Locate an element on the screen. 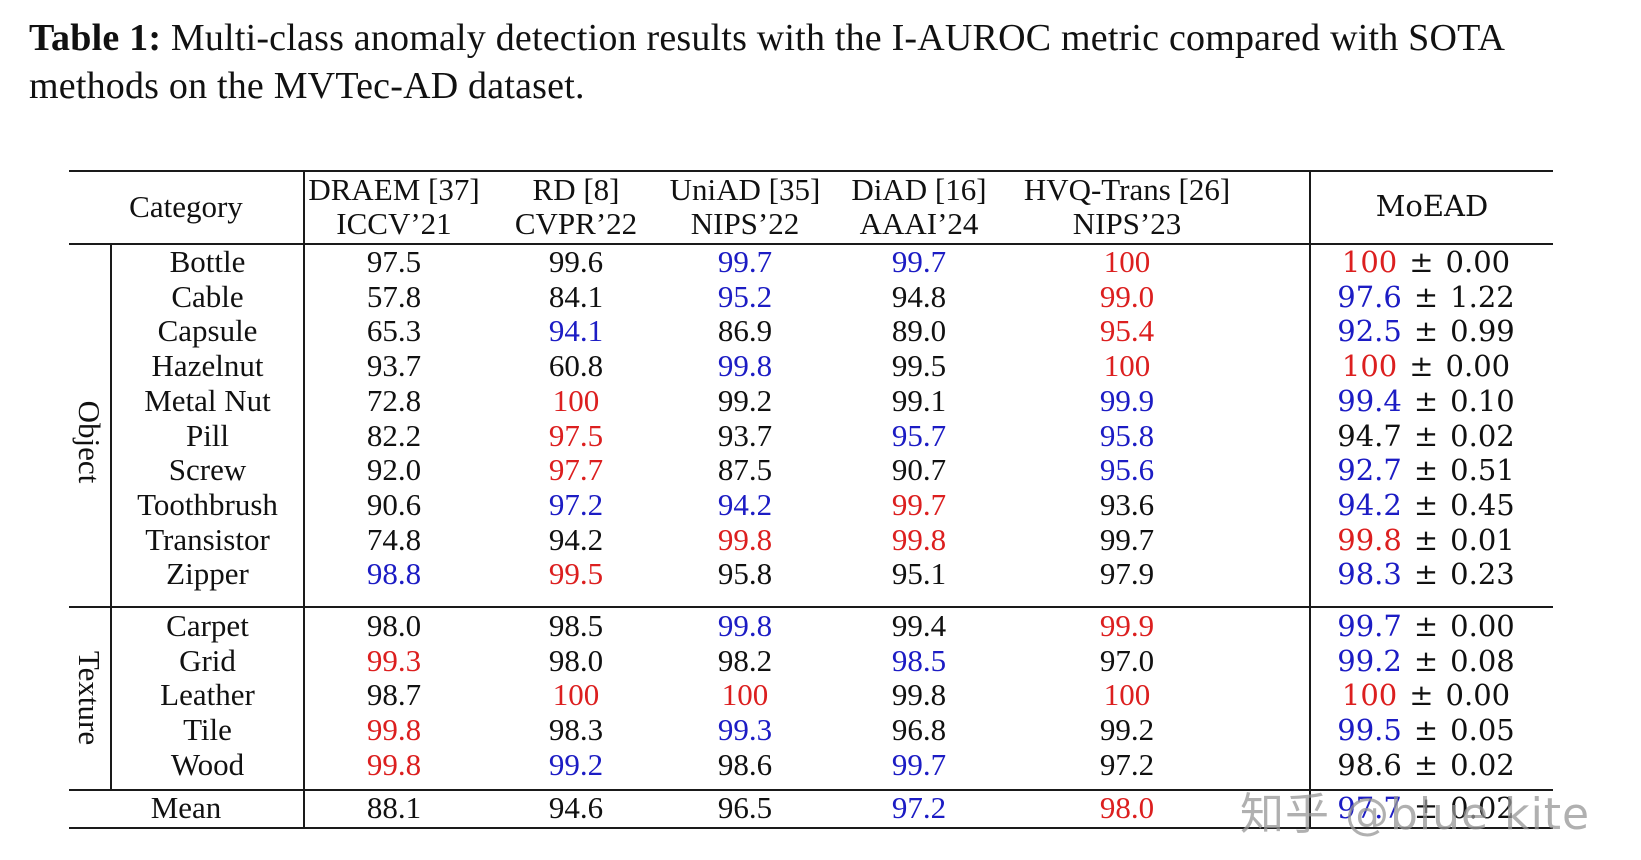 This screenshot has height=860, width=1641. score-cell: 99.4 is located at coordinates (919, 625).